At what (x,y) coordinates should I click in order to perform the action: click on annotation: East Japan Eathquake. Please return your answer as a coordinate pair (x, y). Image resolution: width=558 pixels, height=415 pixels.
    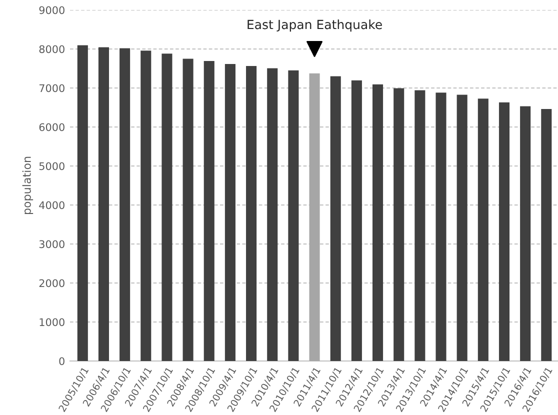
    Looking at the image, I should click on (315, 26).